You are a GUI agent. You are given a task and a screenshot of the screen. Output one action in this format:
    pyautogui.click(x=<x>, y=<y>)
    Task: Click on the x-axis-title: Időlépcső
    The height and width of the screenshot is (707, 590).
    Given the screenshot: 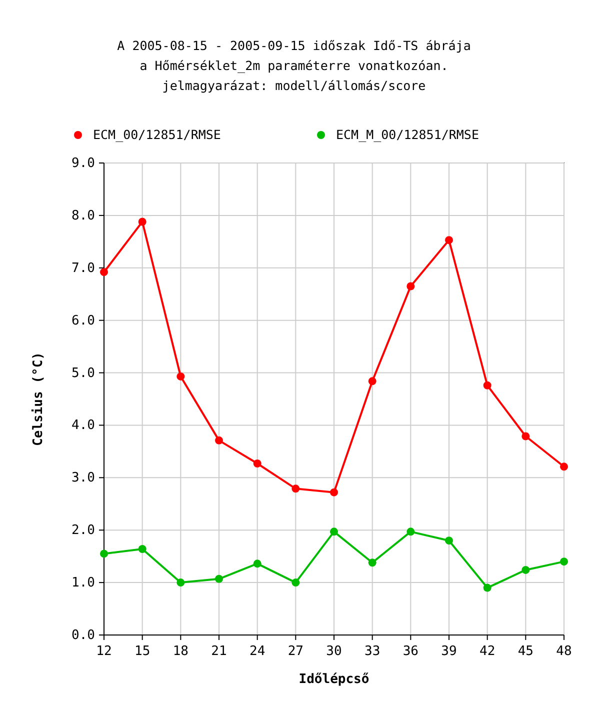 What is the action you would take?
    pyautogui.click(x=334, y=679)
    